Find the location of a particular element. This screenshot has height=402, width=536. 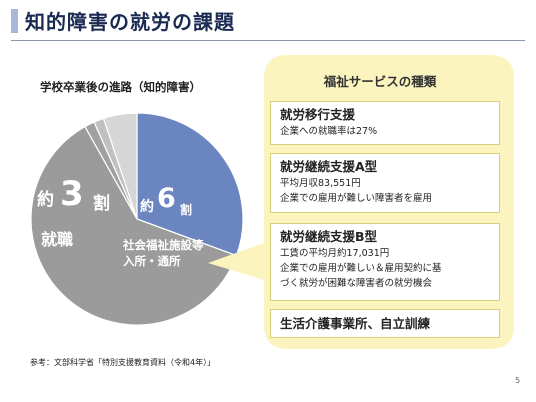

title-accent-bar is located at coordinates (14, 21).